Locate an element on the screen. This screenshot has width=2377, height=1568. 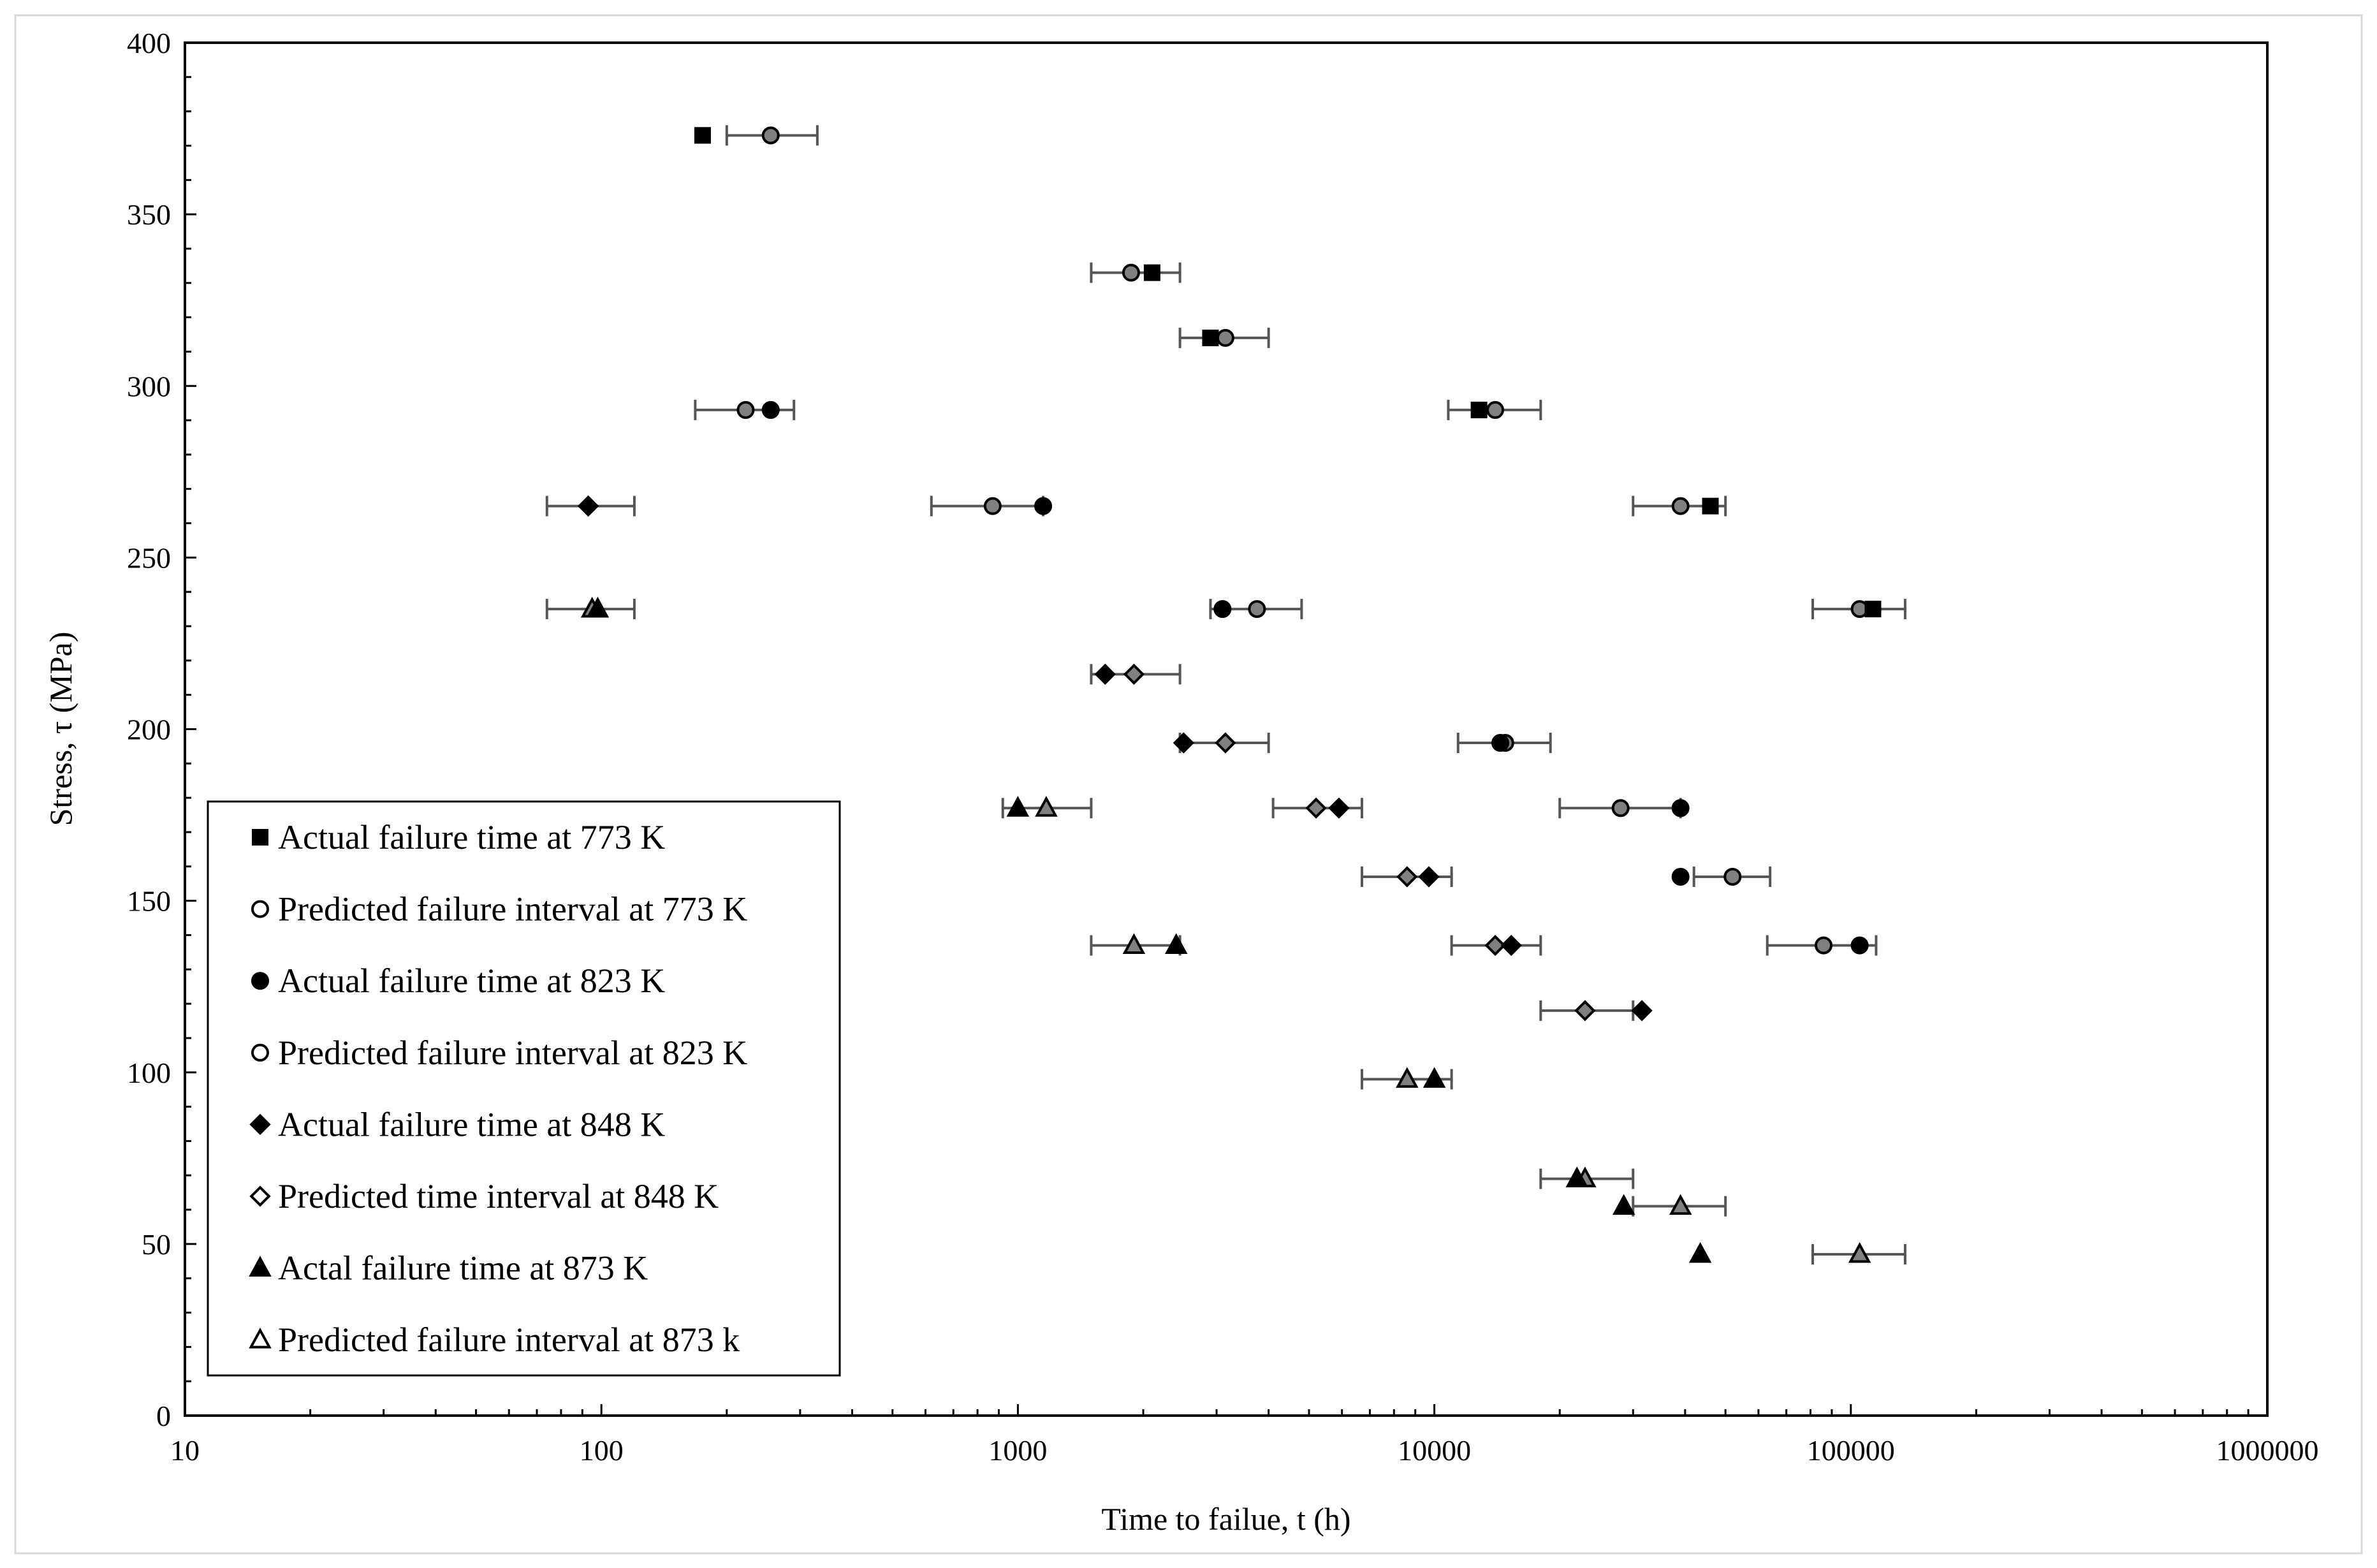
legend-square-marker is located at coordinates (260, 837).